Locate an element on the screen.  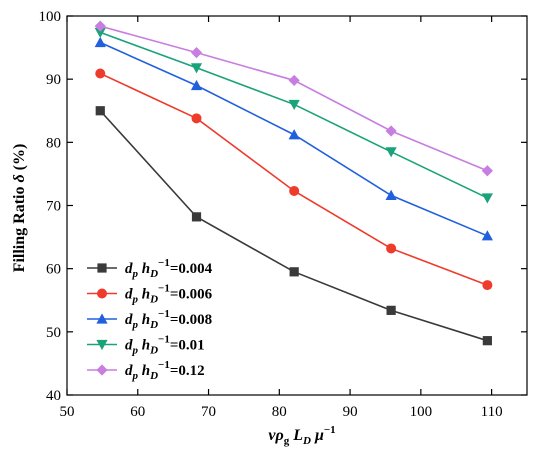
x-tick-label: 110 is located at coordinates (492, 412).